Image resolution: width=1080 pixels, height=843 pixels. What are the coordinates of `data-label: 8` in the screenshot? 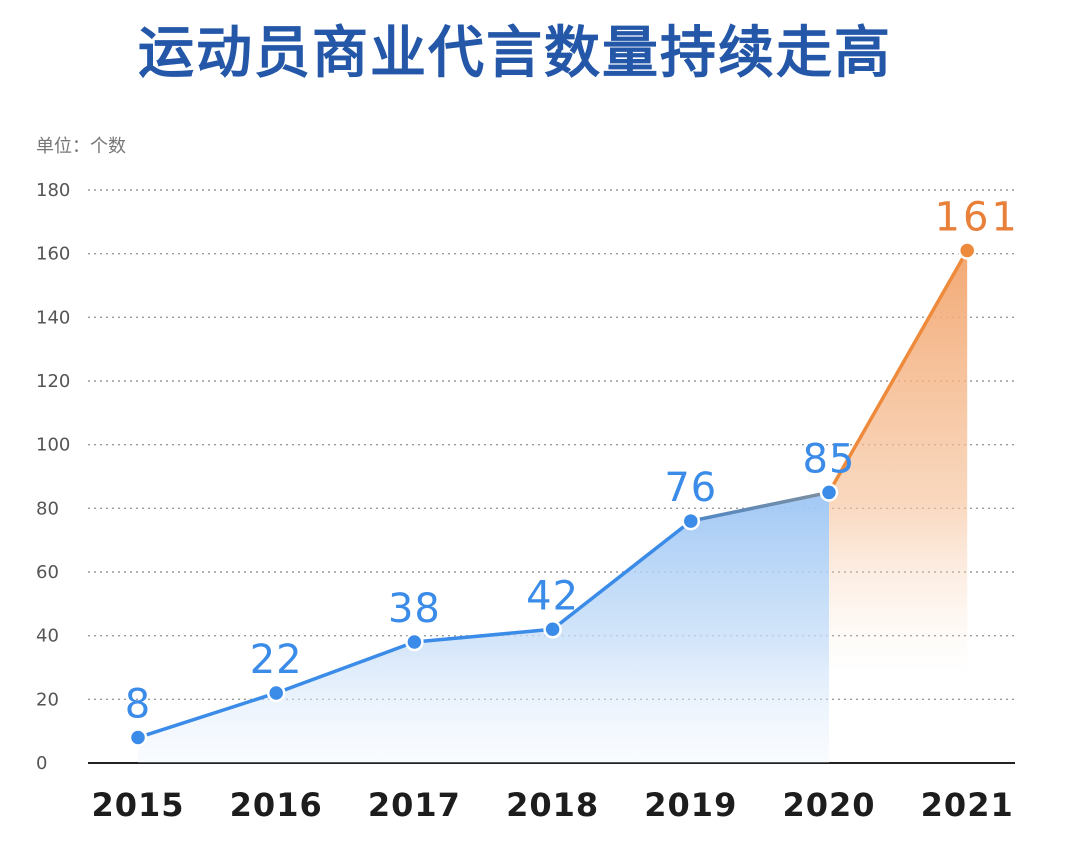 It's located at (138, 705).